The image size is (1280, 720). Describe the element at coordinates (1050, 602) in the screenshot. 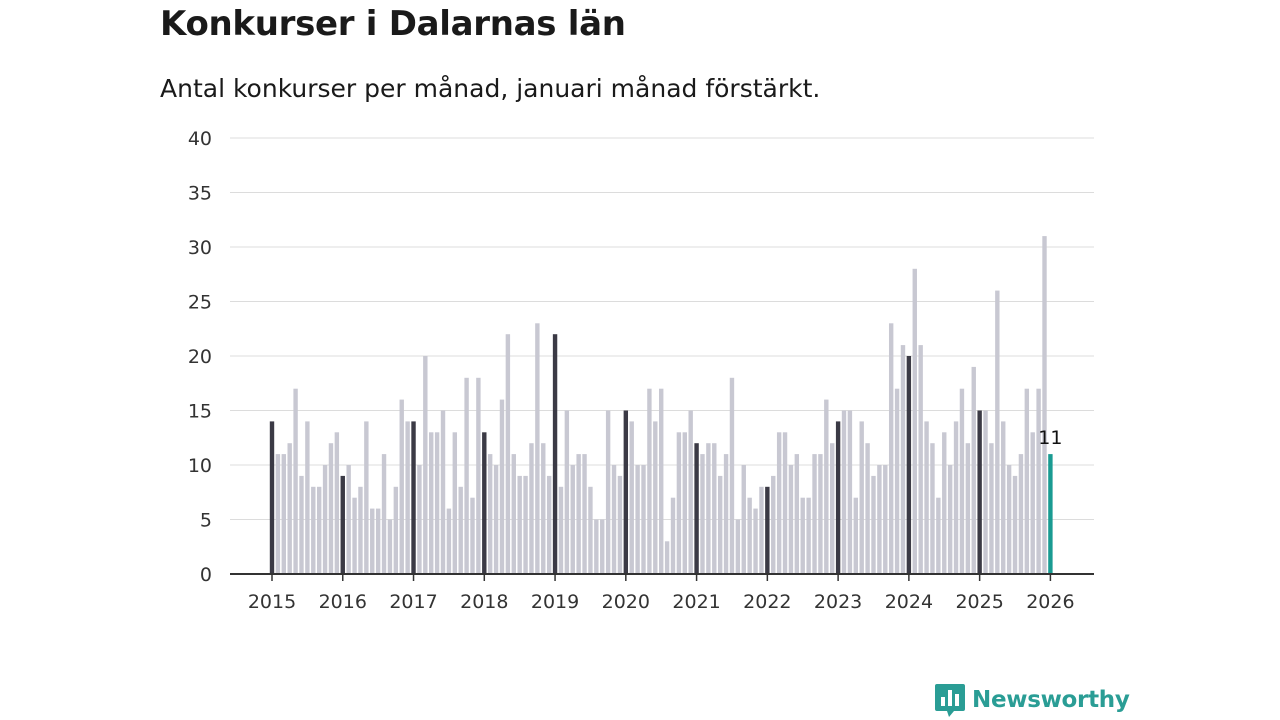

I see `x-tick-label: 2026` at that location.